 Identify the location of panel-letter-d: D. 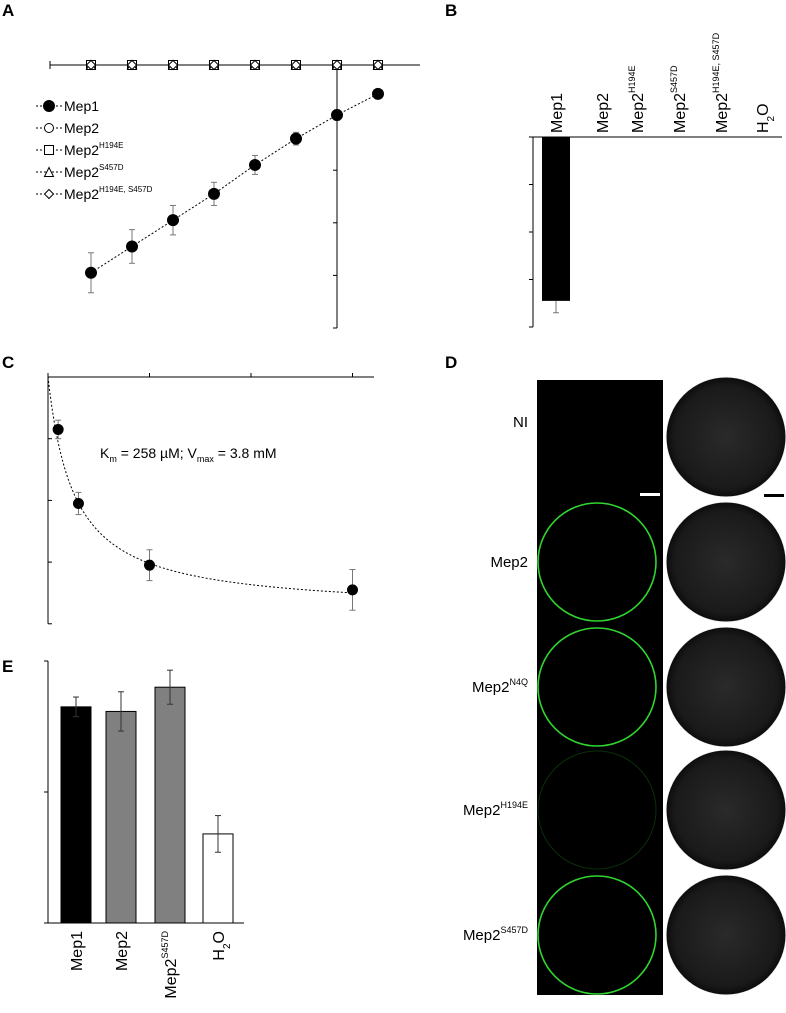
(451, 362).